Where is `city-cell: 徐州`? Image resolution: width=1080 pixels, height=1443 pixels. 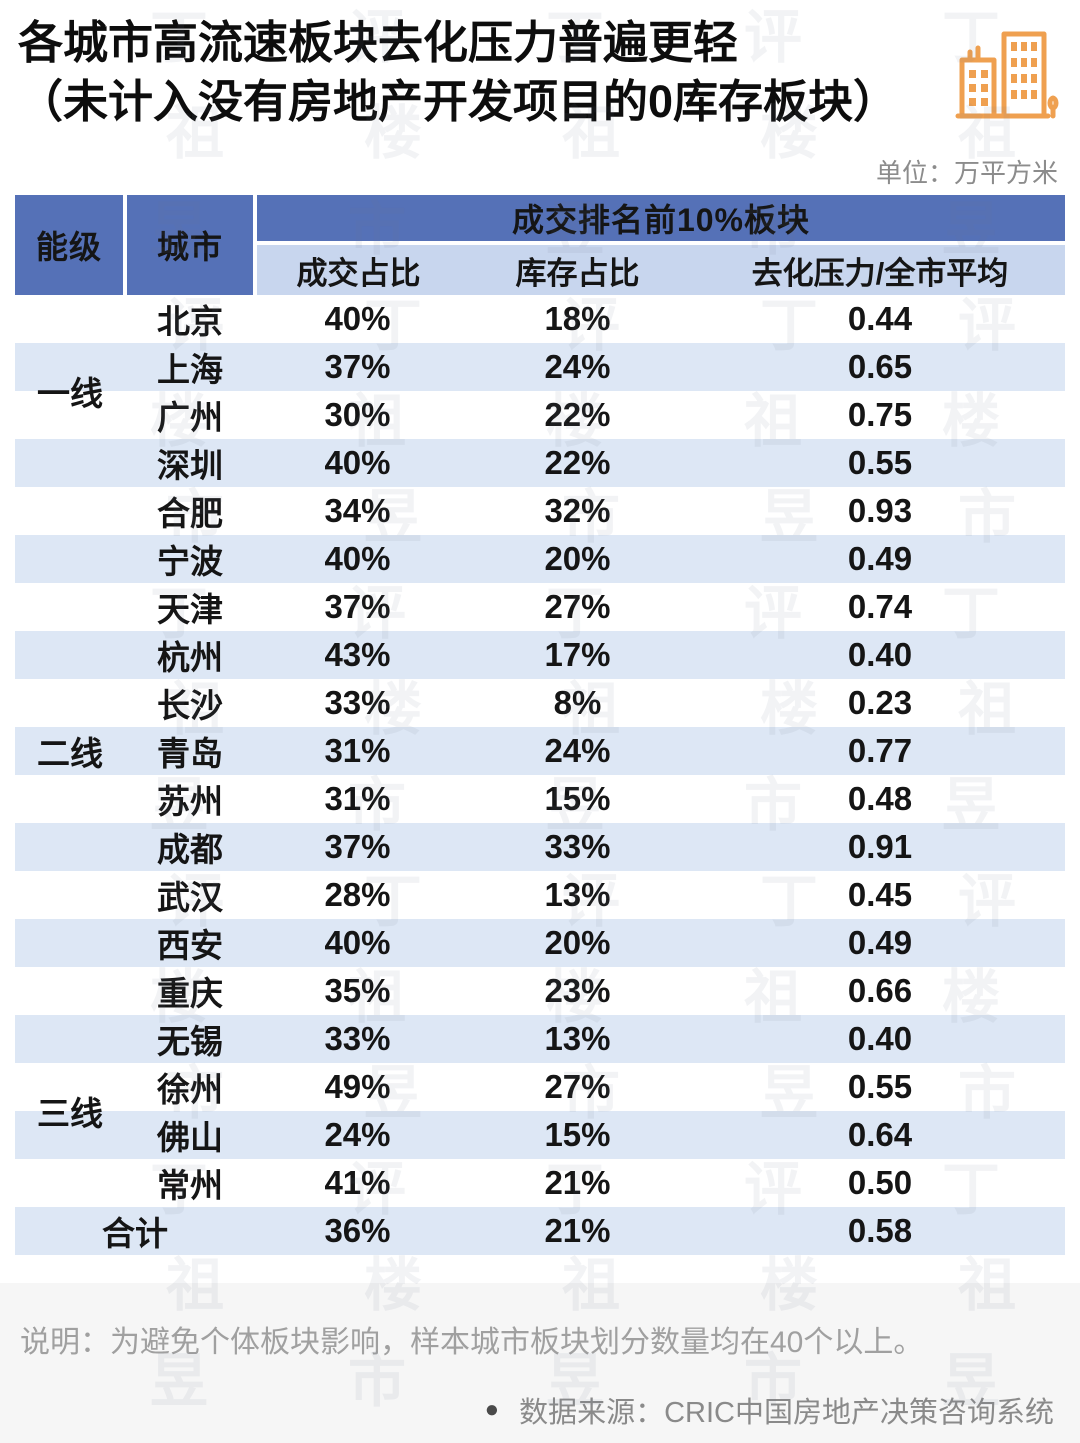 city-cell: 徐州 is located at coordinates (189, 1089).